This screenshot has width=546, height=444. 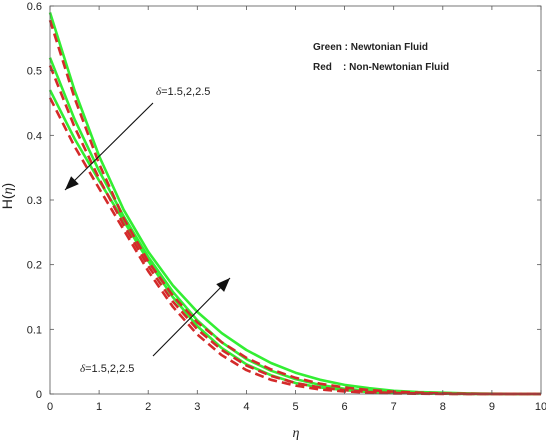 I want to click on legend-entry-newtonian: Green : Newtonian Fluid, so click(x=370, y=47).